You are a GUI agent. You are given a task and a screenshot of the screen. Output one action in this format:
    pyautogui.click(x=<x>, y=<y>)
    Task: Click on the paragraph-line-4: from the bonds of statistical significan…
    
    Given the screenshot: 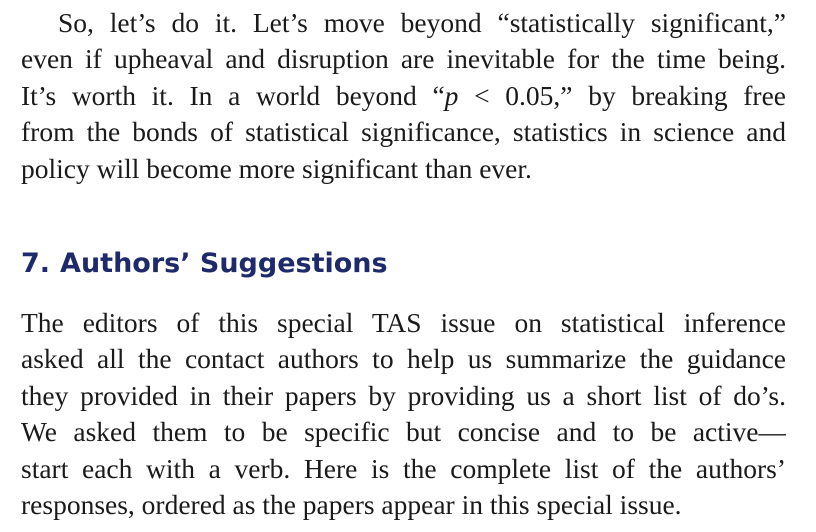 What is the action you would take?
    pyautogui.click(x=403, y=131)
    